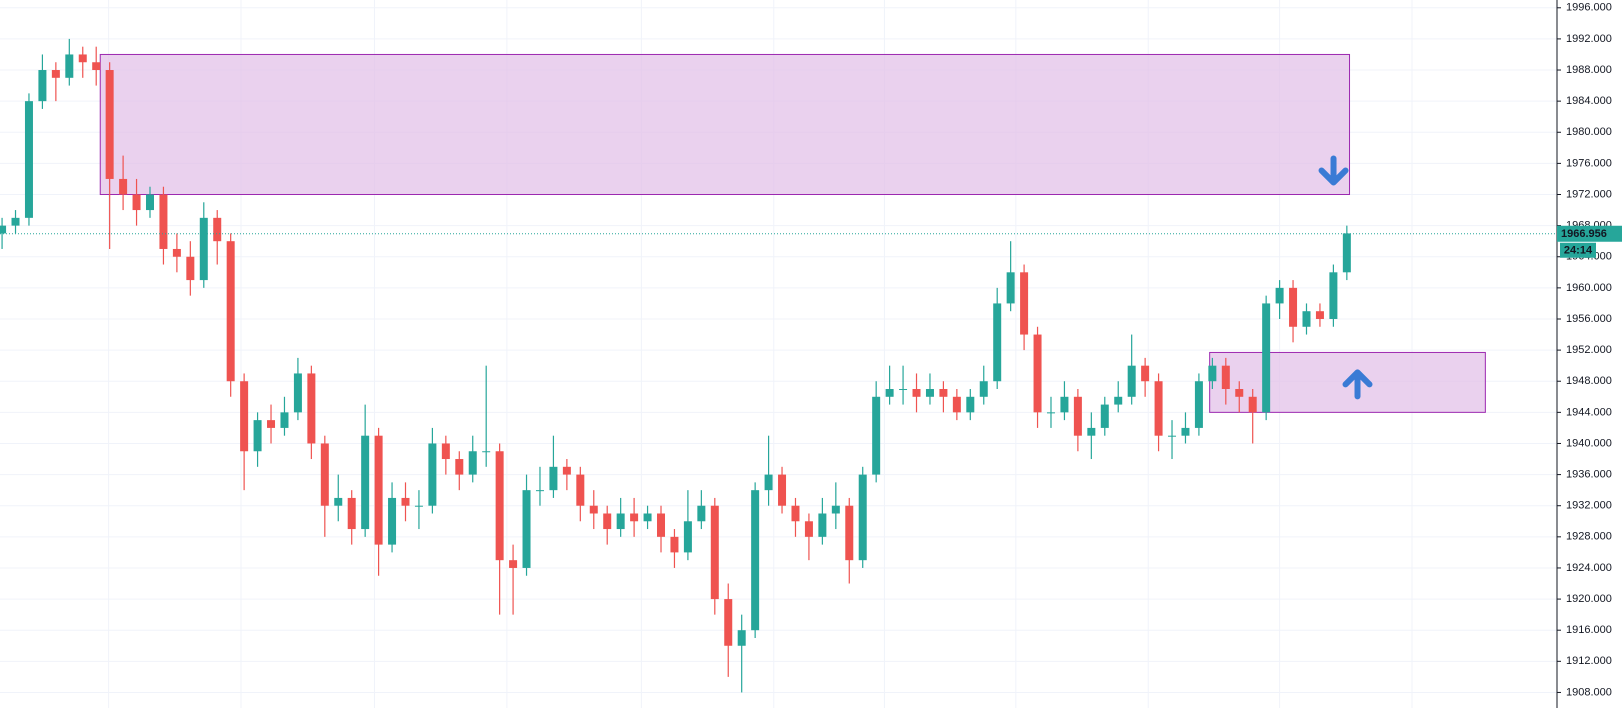 This screenshot has width=1622, height=708. What do you see at coordinates (1589, 8) in the screenshot?
I see `y-tick-label: 1996.000` at bounding box center [1589, 8].